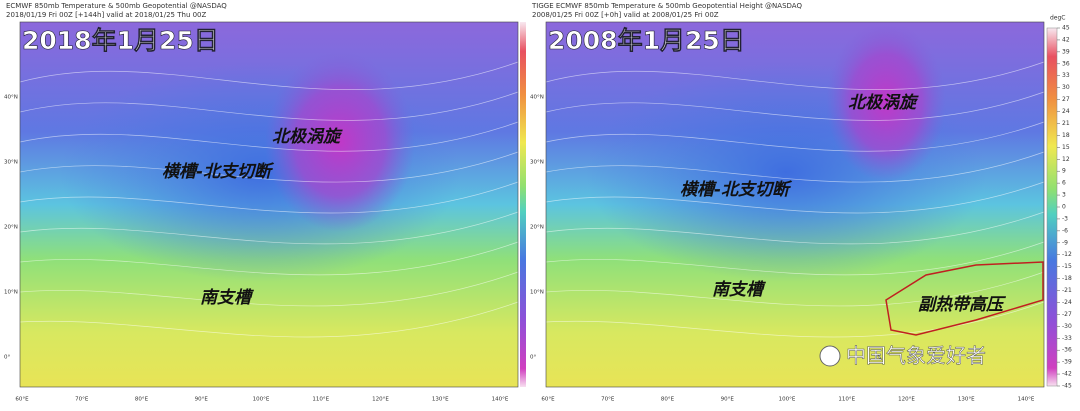 The image size is (1080, 411). Describe the element at coordinates (1064, 171) in the screenshot. I see `colorbar-label: 9` at that location.